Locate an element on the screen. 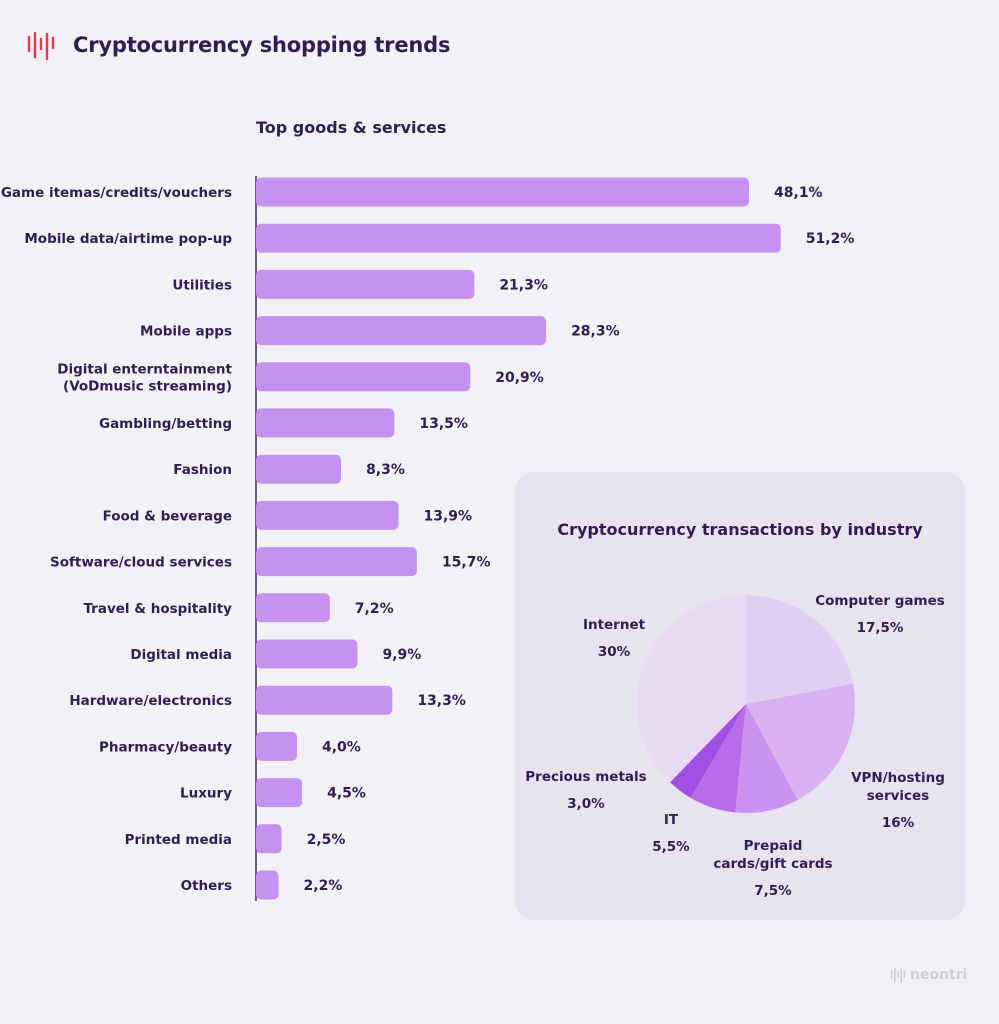 This screenshot has height=1024, width=999. brand-watermark: neontri is located at coordinates (928, 975).